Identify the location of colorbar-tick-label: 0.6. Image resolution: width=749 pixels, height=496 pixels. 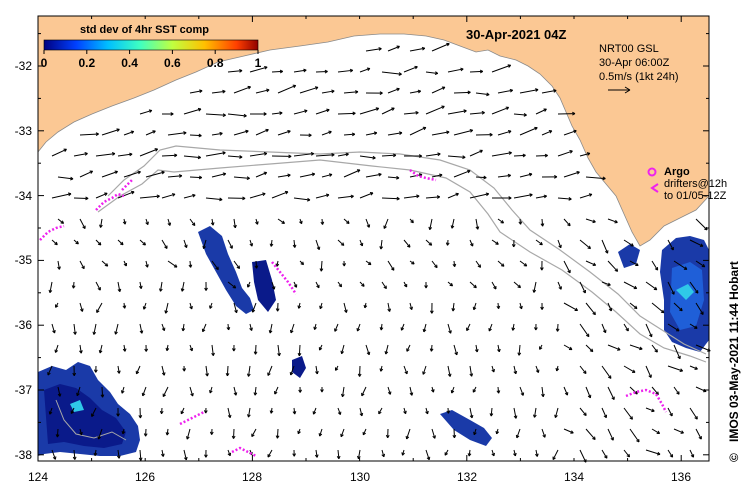
(172, 63).